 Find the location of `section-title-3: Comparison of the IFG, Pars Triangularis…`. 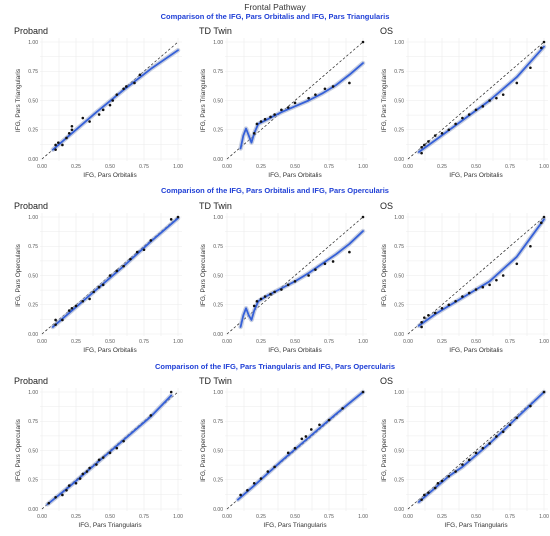

section-title-3: Comparison of the IFG, Pars Triangularis… is located at coordinates (275, 366).